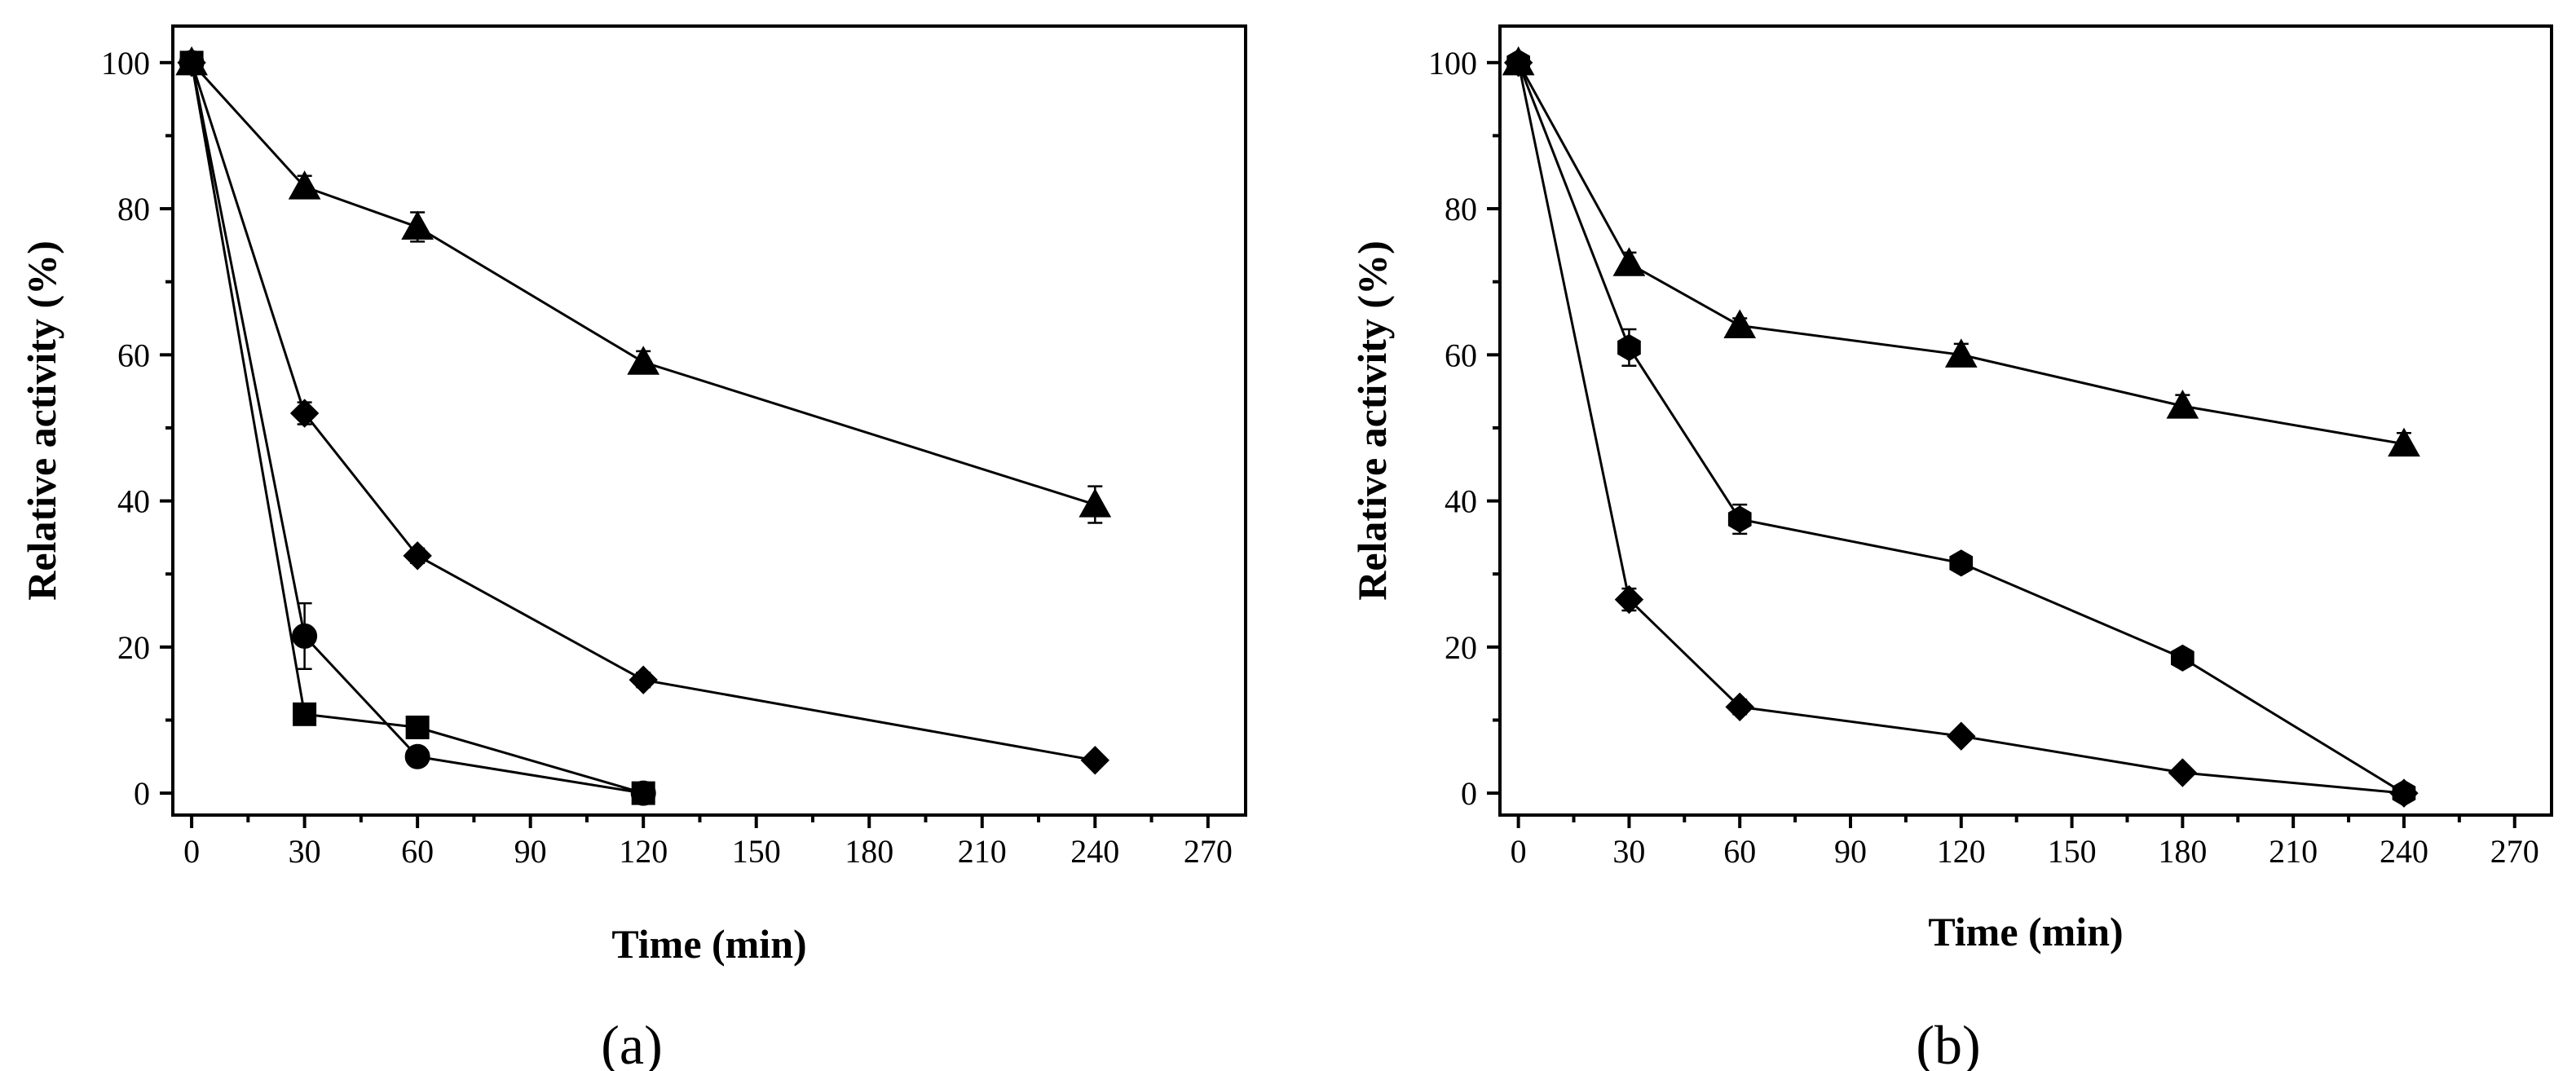  Describe the element at coordinates (756, 851) in the screenshot. I see `chart-0-x-tick-label: 150` at that location.